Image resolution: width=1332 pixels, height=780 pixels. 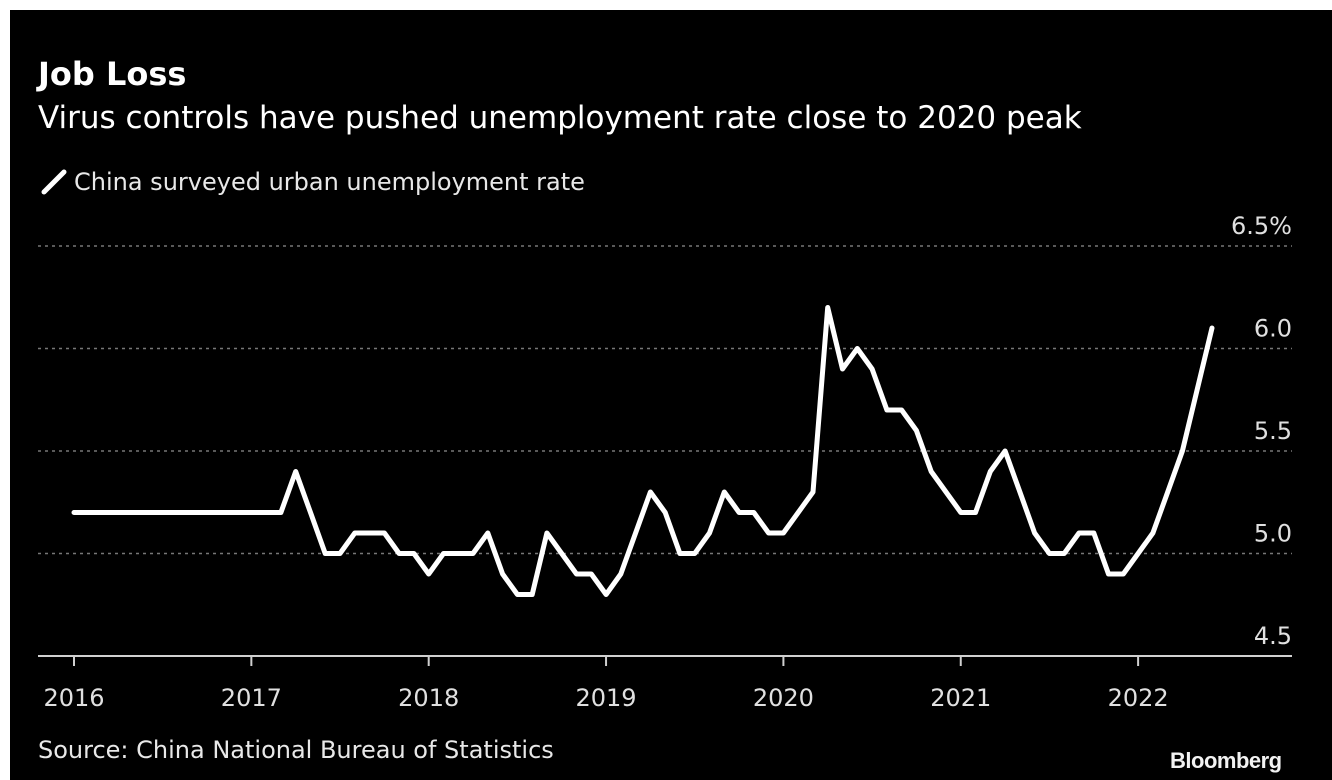 What do you see at coordinates (1273, 534) in the screenshot?
I see `y-tick-label: 5.0` at bounding box center [1273, 534].